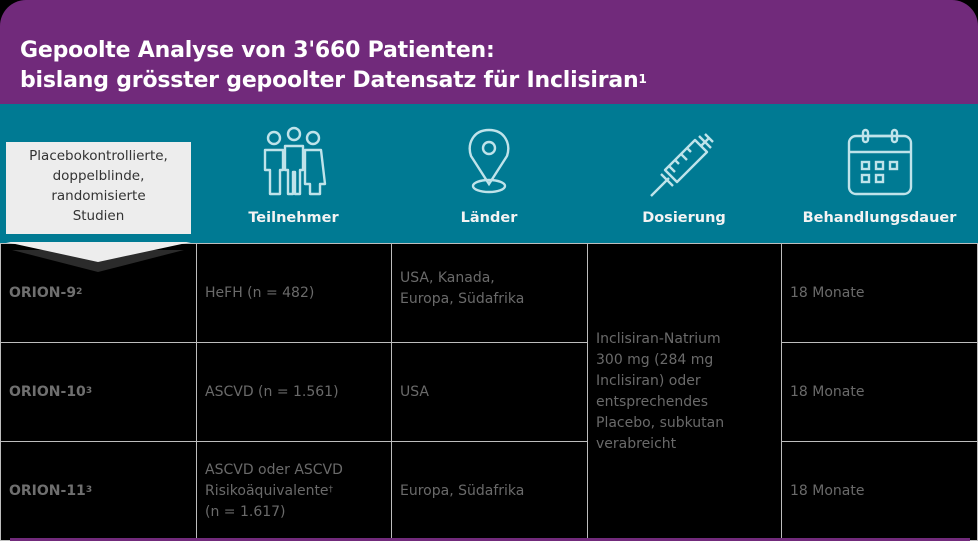 The width and height of the screenshot is (978, 541). What do you see at coordinates (648, 381) in the screenshot?
I see `dosing-line: Inclisiran) oder` at bounding box center [648, 381].